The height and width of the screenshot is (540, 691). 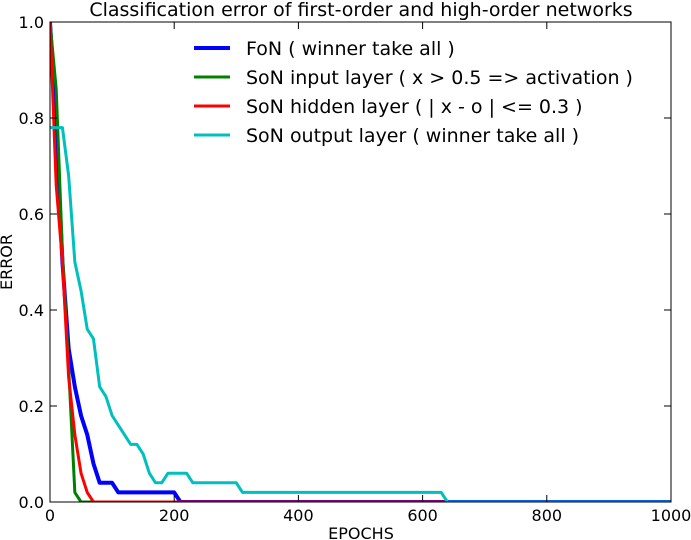 I want to click on y-tick-label: 0.6, so click(x=31, y=214).